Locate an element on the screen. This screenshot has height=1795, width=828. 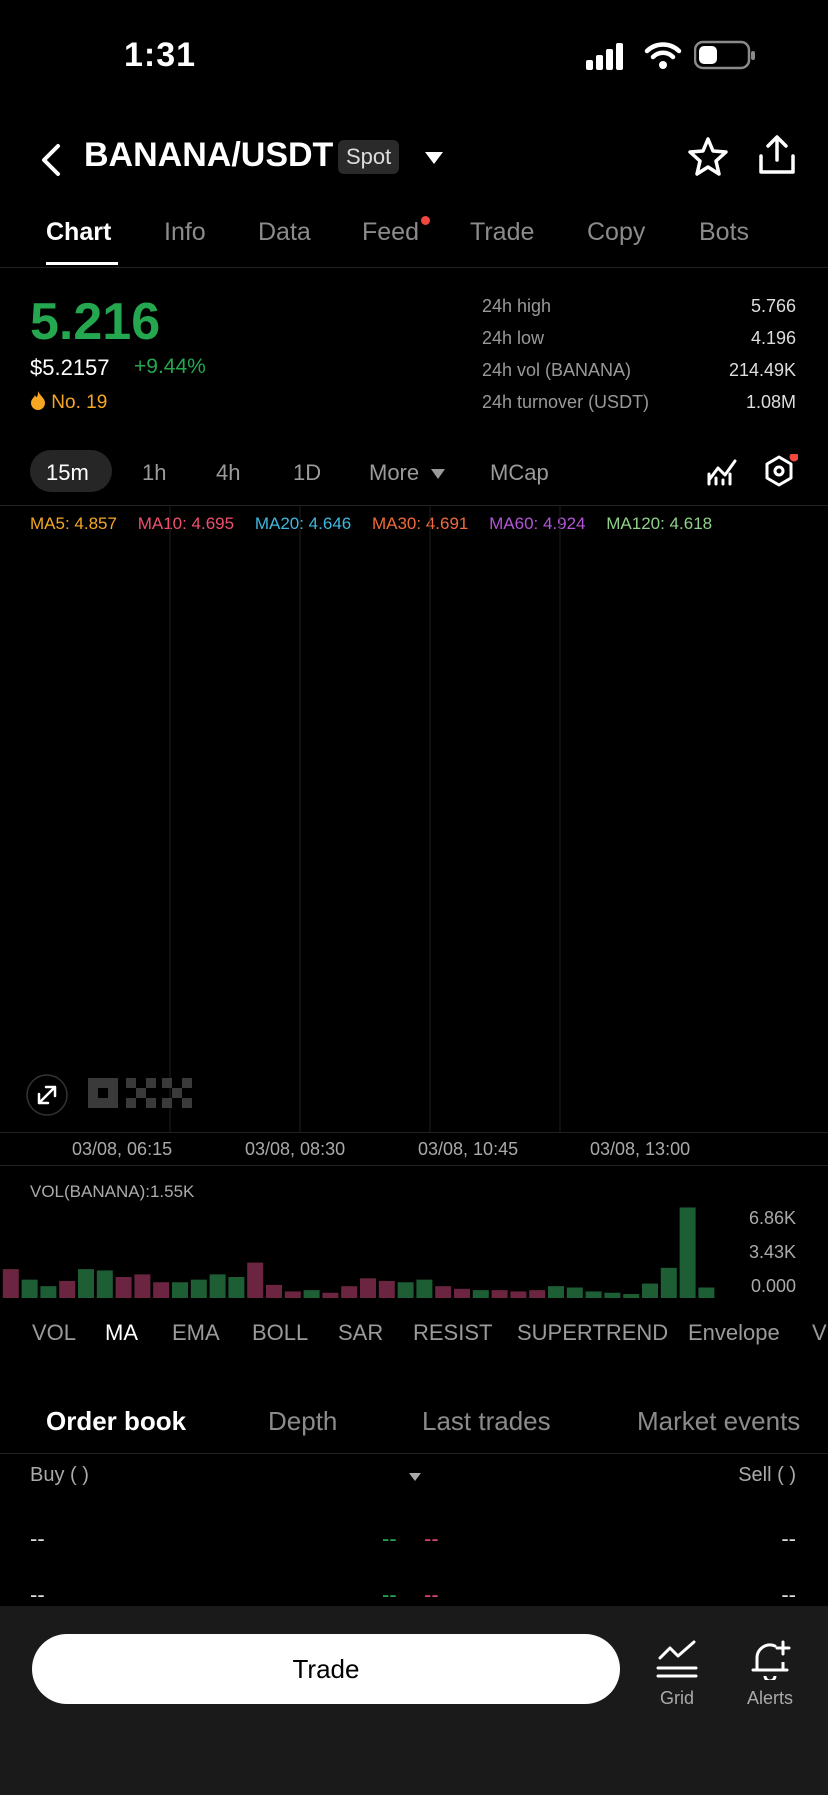
grid-label: Grid is located at coordinates (676, 1698).